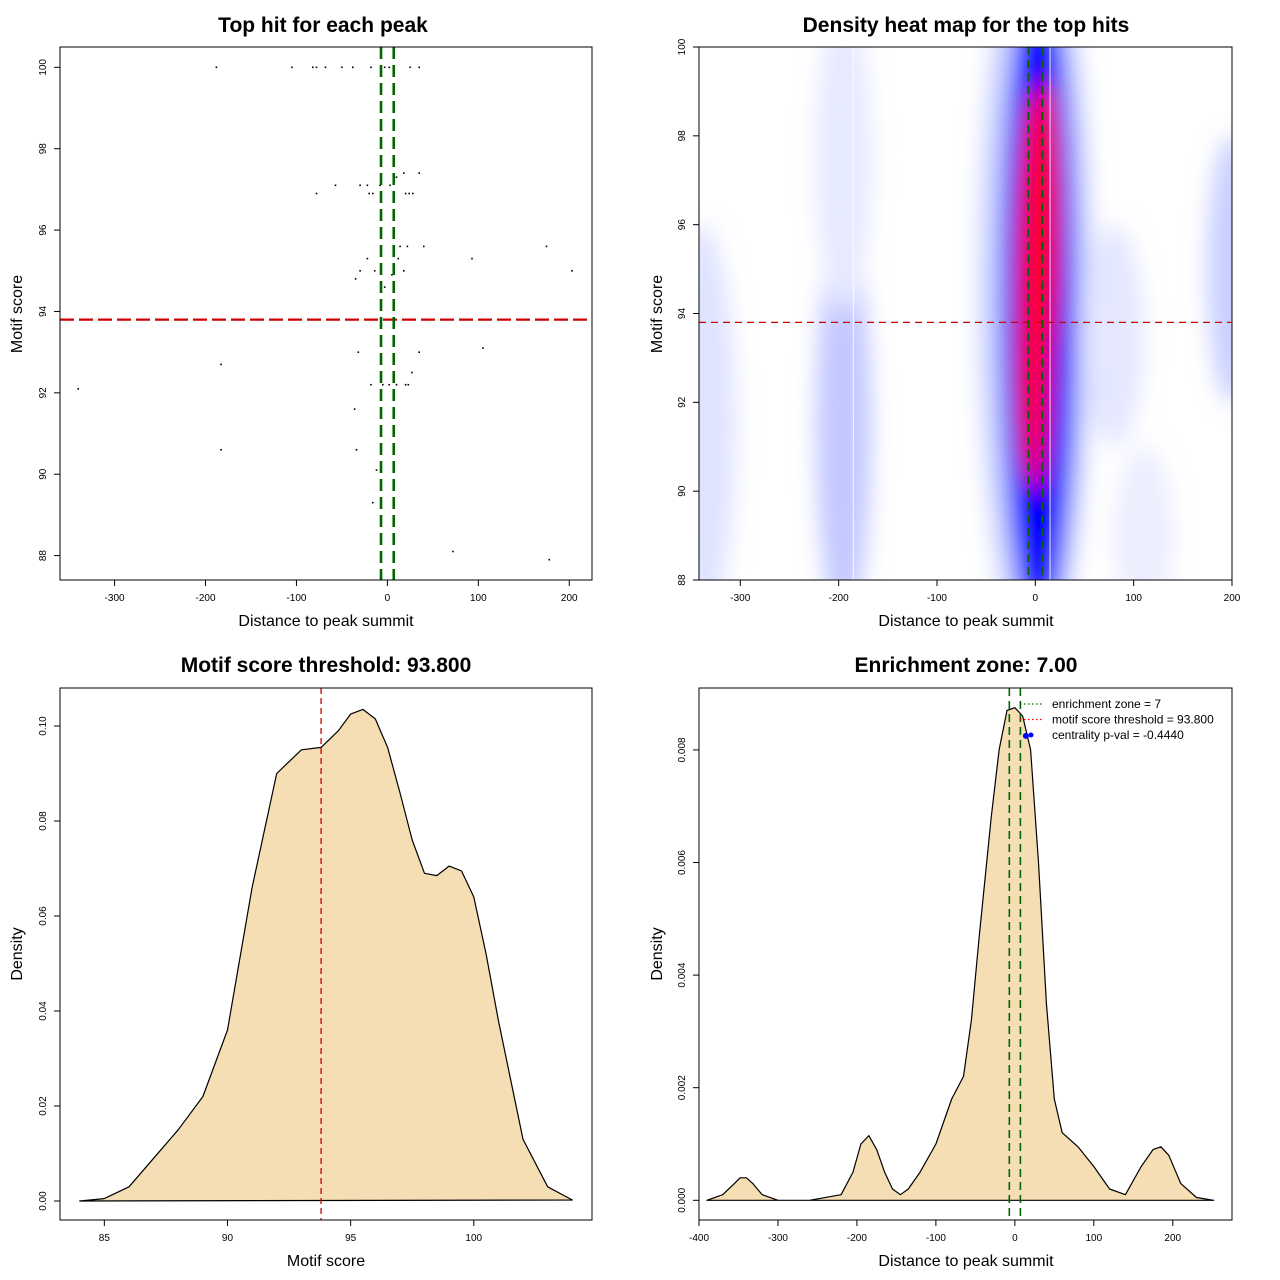 The image size is (1280, 1280). Describe the element at coordinates (699, 1238) in the screenshot. I see `x-tick-label: -400` at that location.